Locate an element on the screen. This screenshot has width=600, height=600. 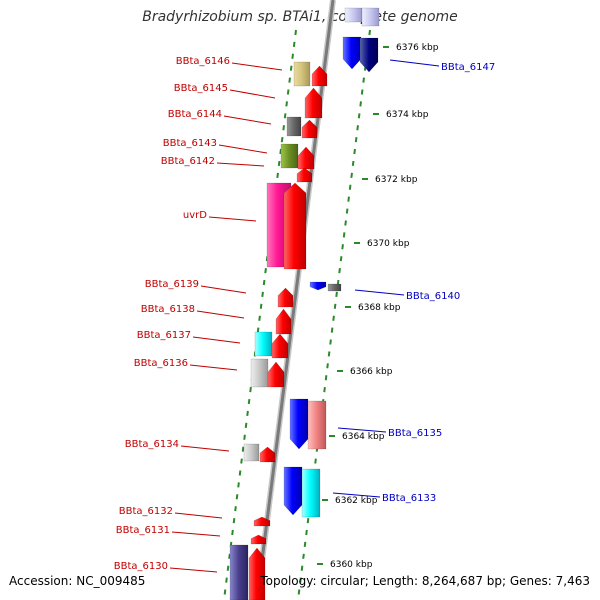
kbp-tick-label: 6374 kbp is located at coordinates (407, 115).